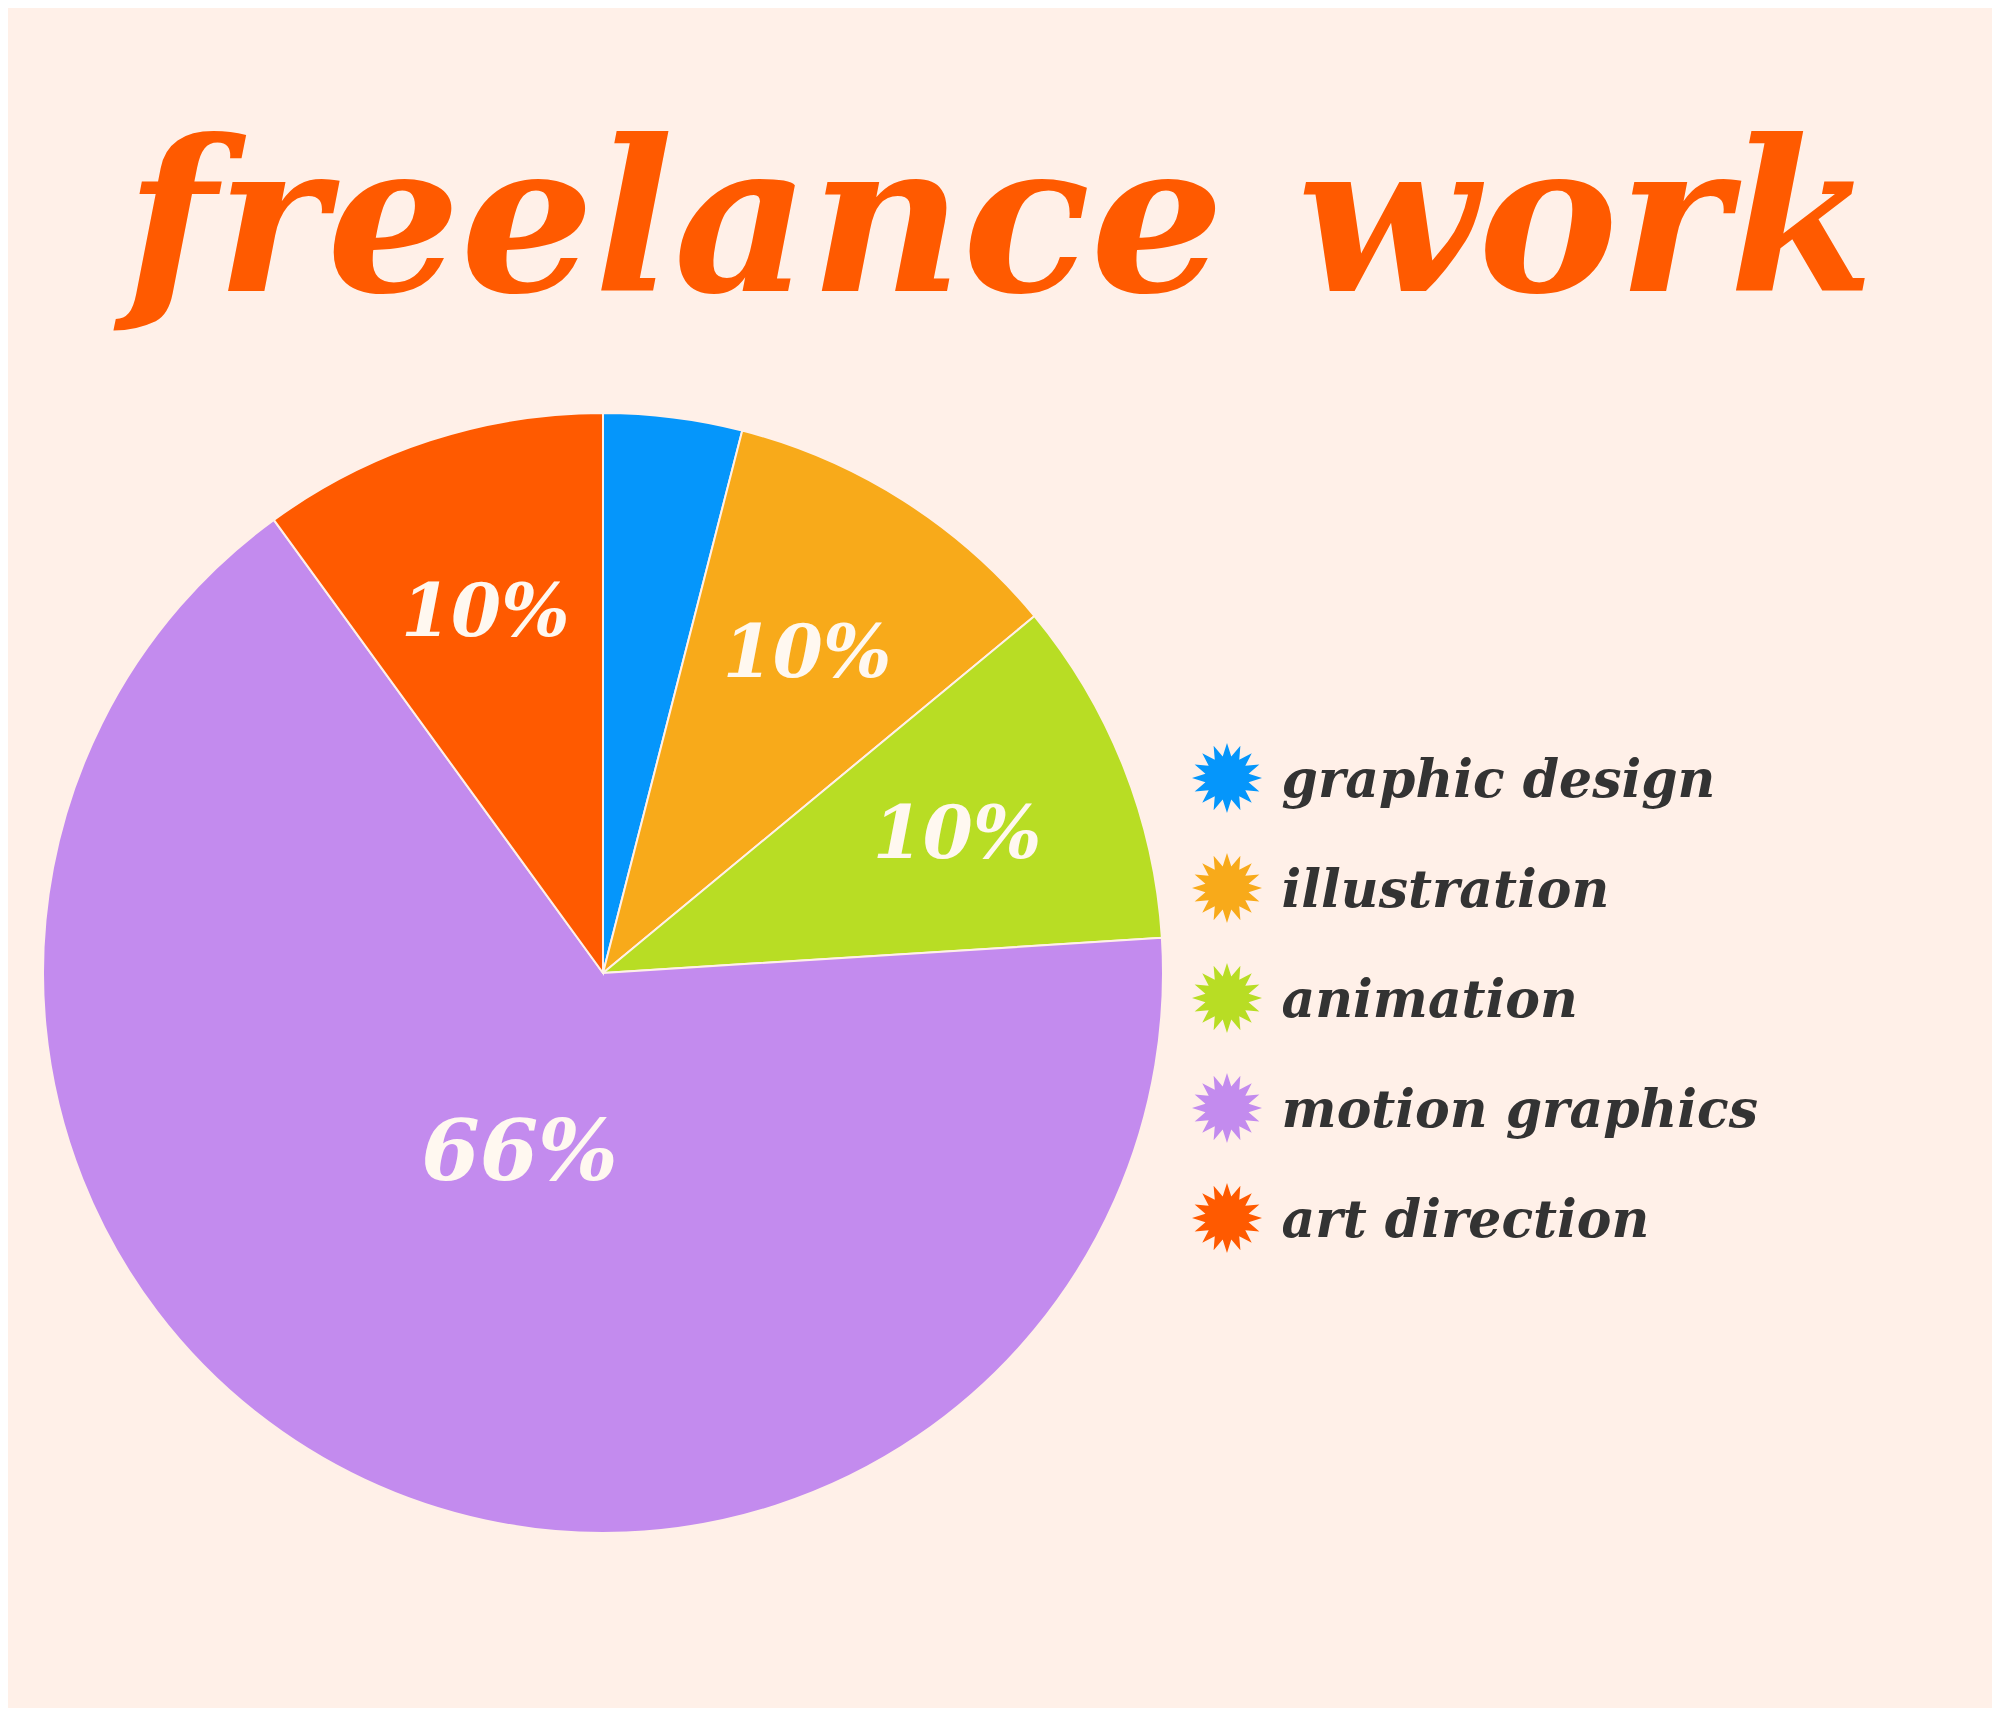 This screenshot has height=1716, width=2000. I want to click on data-label: 66%, so click(519, 1150).